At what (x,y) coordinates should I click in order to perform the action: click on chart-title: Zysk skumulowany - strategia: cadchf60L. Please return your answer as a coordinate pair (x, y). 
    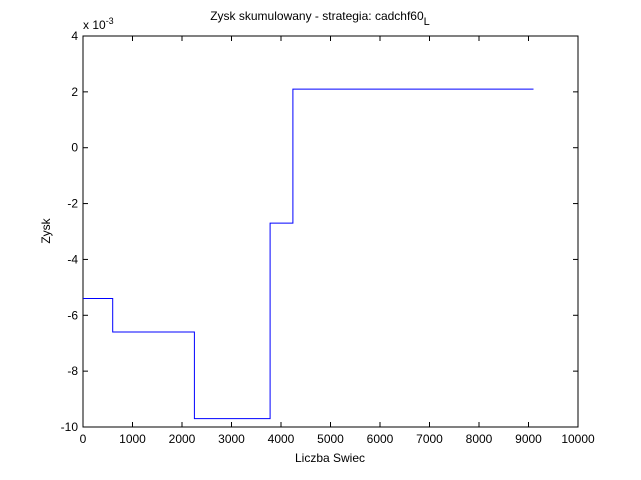
    Looking at the image, I should click on (320, 18).